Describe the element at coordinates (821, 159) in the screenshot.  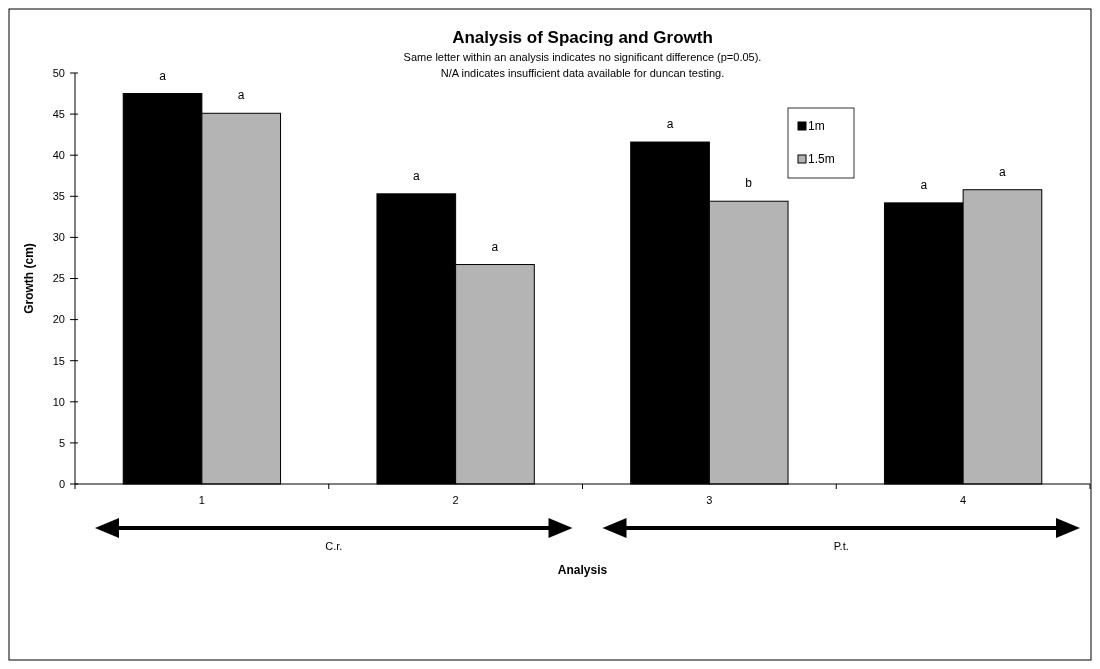
I see `legend-label: 1.5m` at that location.